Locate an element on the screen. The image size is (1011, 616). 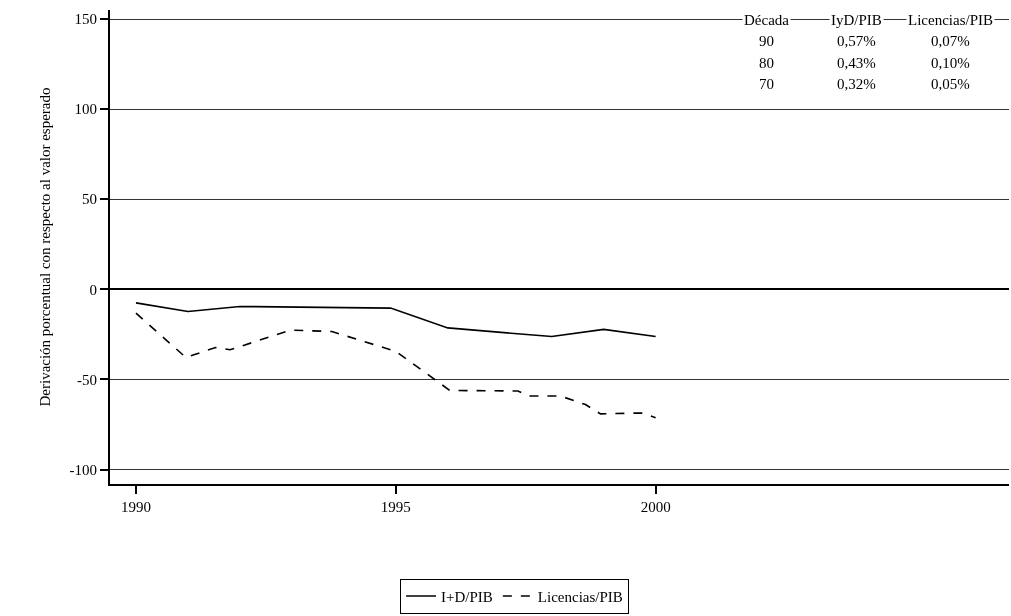
annotation: 0,10% is located at coordinates (950, 63).